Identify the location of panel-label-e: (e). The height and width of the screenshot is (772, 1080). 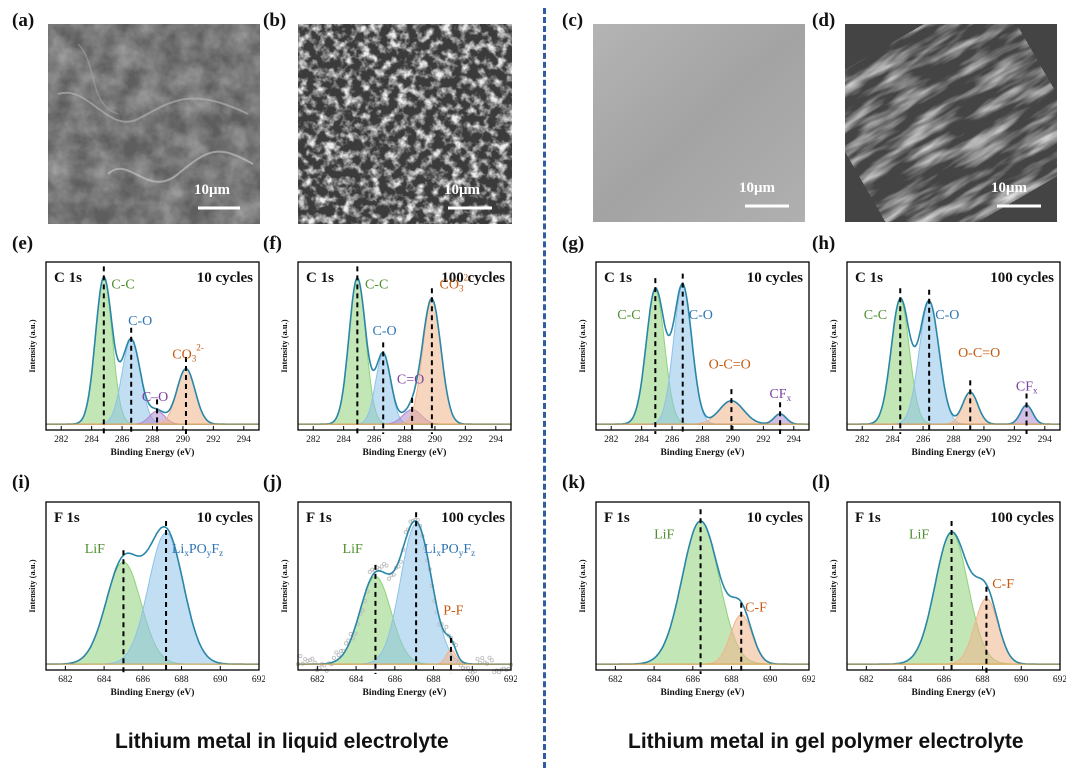
(23, 243).